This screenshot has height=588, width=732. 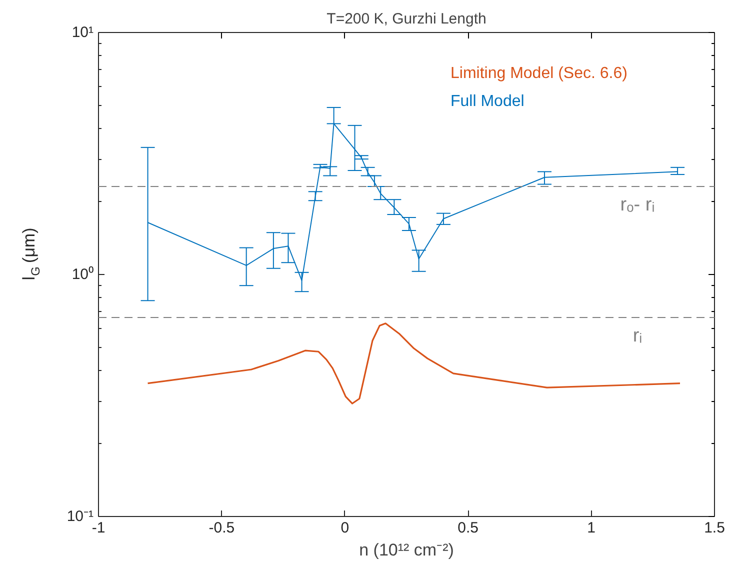 I want to click on x-tick-label: 0, so click(x=345, y=528).